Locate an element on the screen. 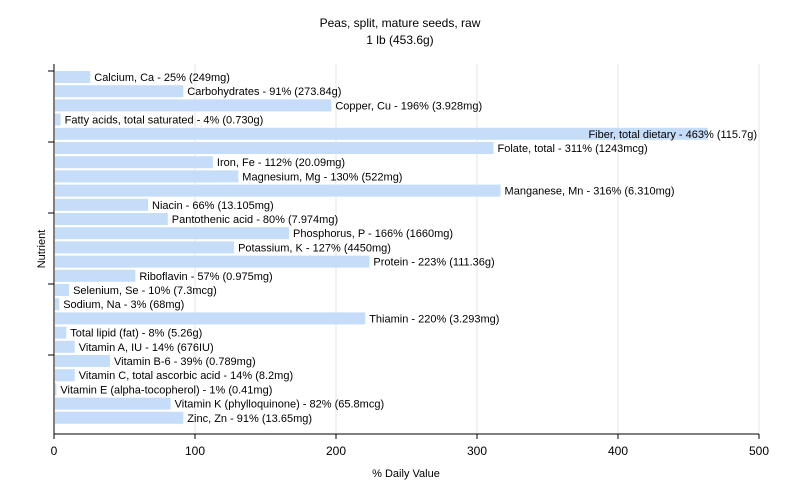 Image resolution: width=800 pixels, height=500 pixels. chart-subtitle: 1 lb (453.6g) is located at coordinates (399, 40).